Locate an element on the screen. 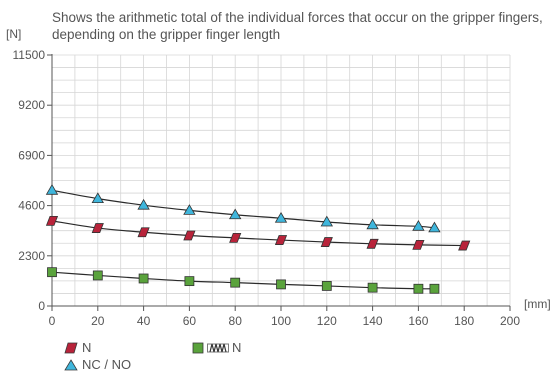 This screenshot has height=376, width=560. x-tick-label: 160 is located at coordinates (418, 321).